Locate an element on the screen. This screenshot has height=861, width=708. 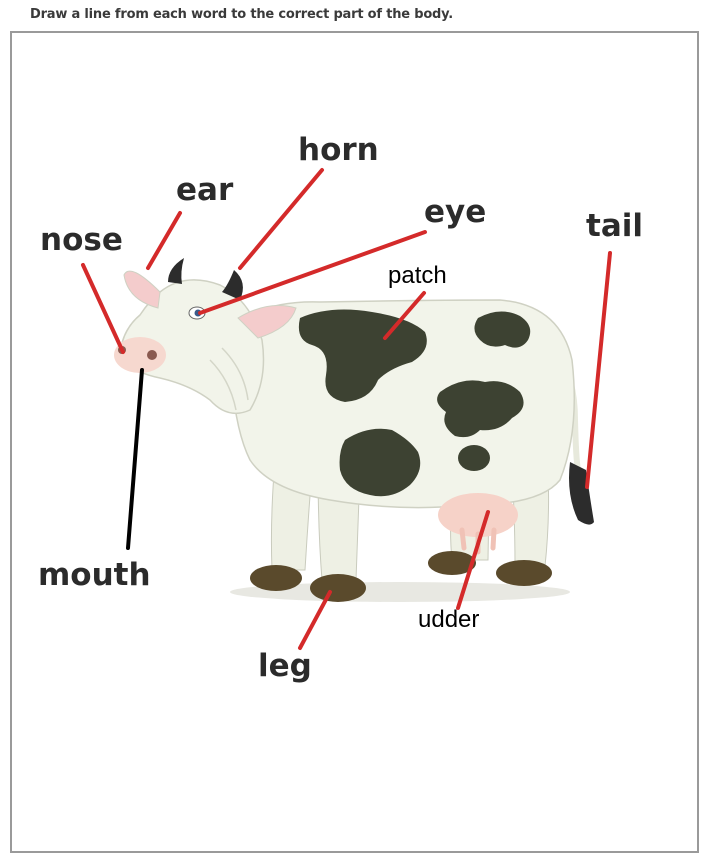
label-eye: eye is located at coordinates (455, 212).